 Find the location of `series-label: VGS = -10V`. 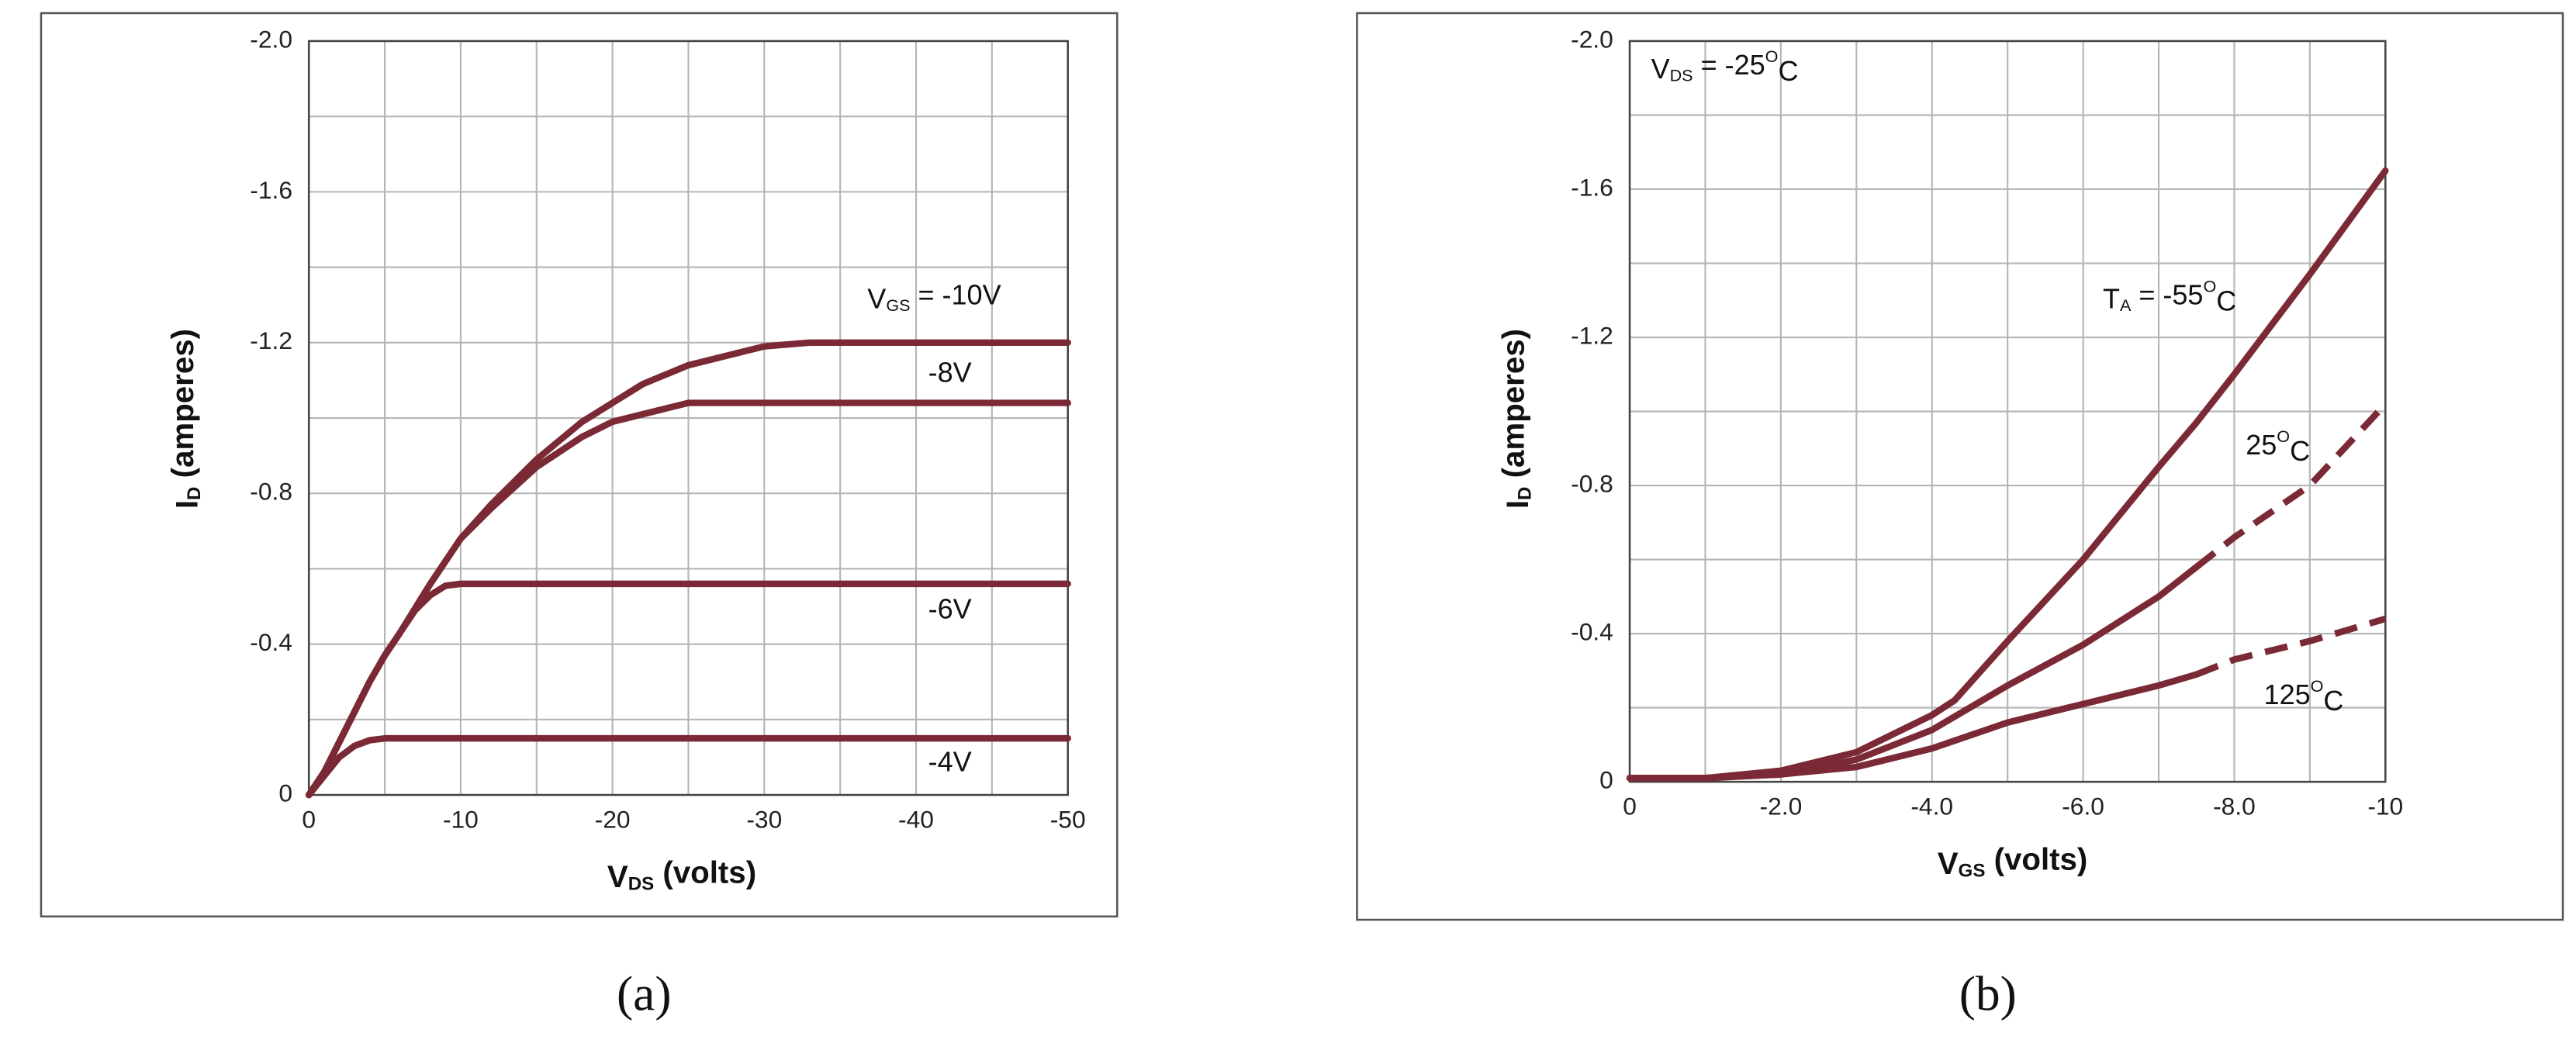

series-label: VGS = -10V is located at coordinates (934, 296).